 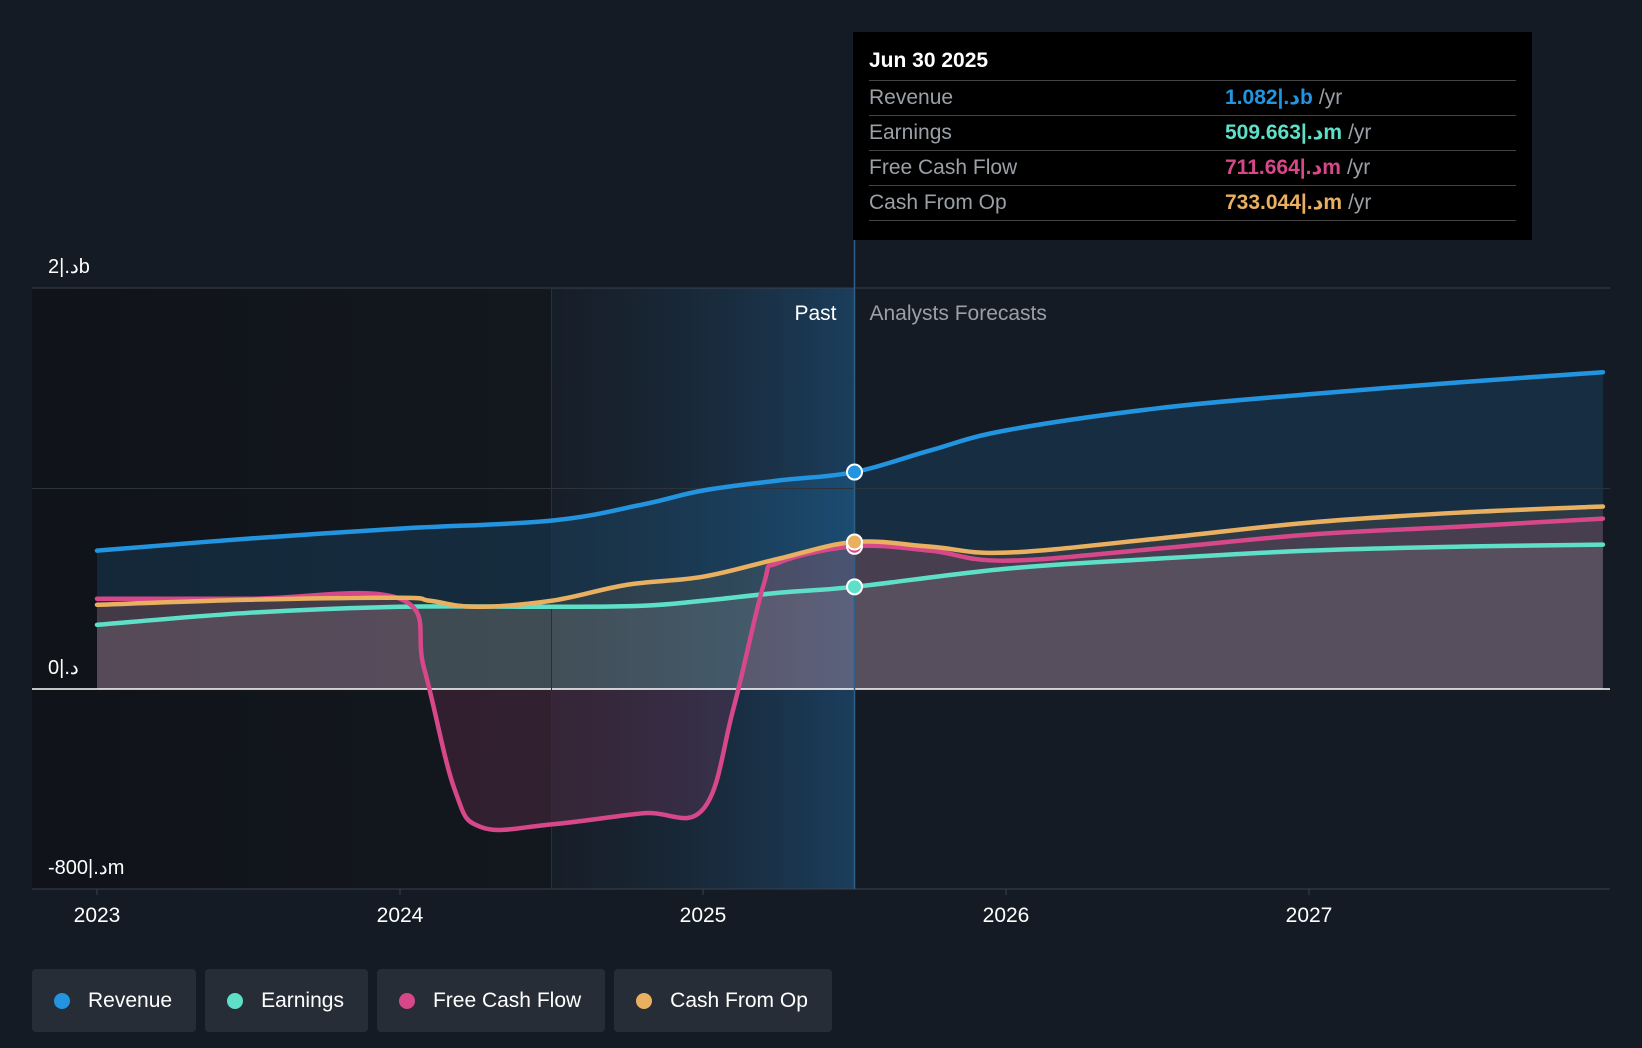 What do you see at coordinates (958, 313) in the screenshot?
I see `forecast-label: Analysts Forecasts` at bounding box center [958, 313].